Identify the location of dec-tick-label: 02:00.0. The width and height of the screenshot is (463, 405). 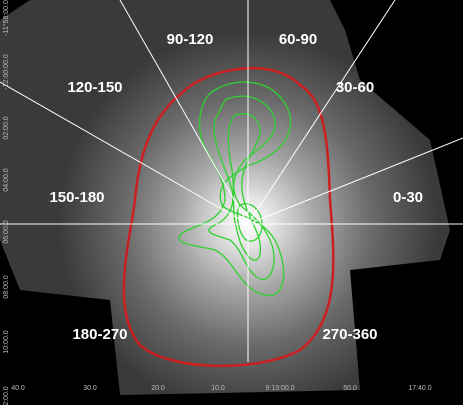
(6, 127).